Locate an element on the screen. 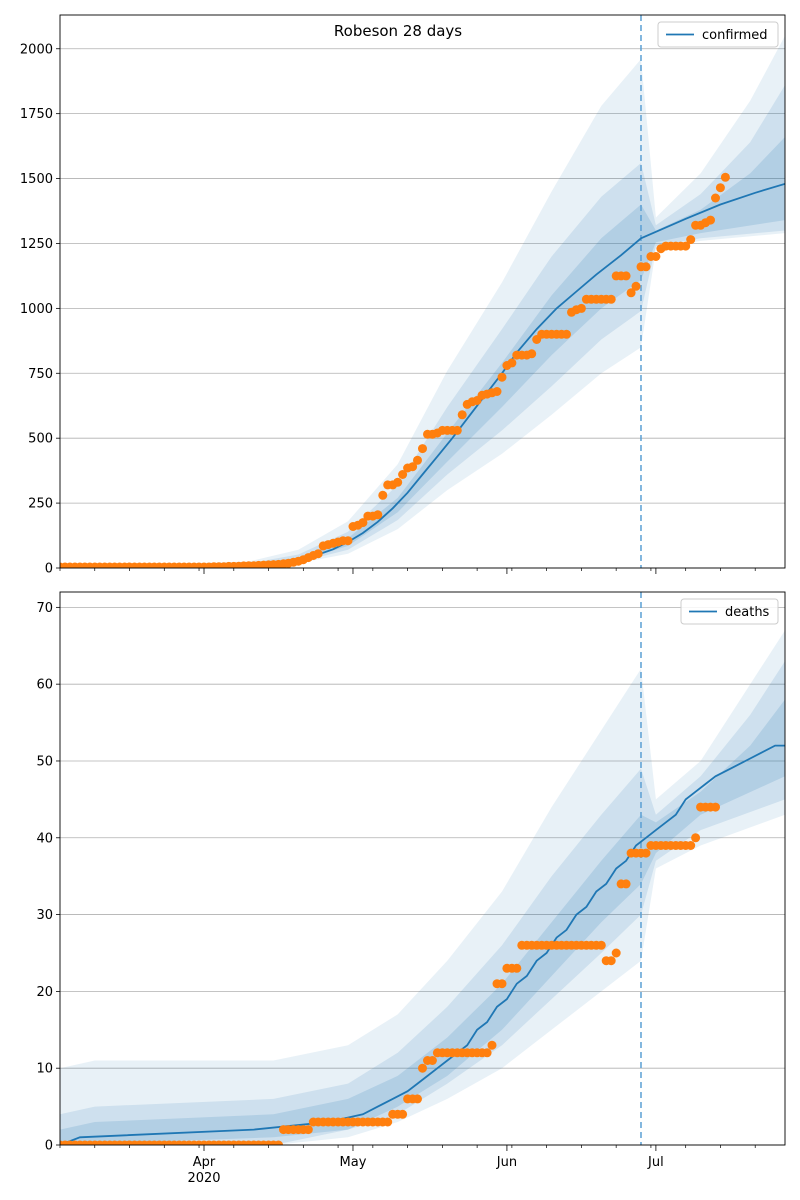 This screenshot has width=800, height=1200. legend: deaths is located at coordinates (729, 611).